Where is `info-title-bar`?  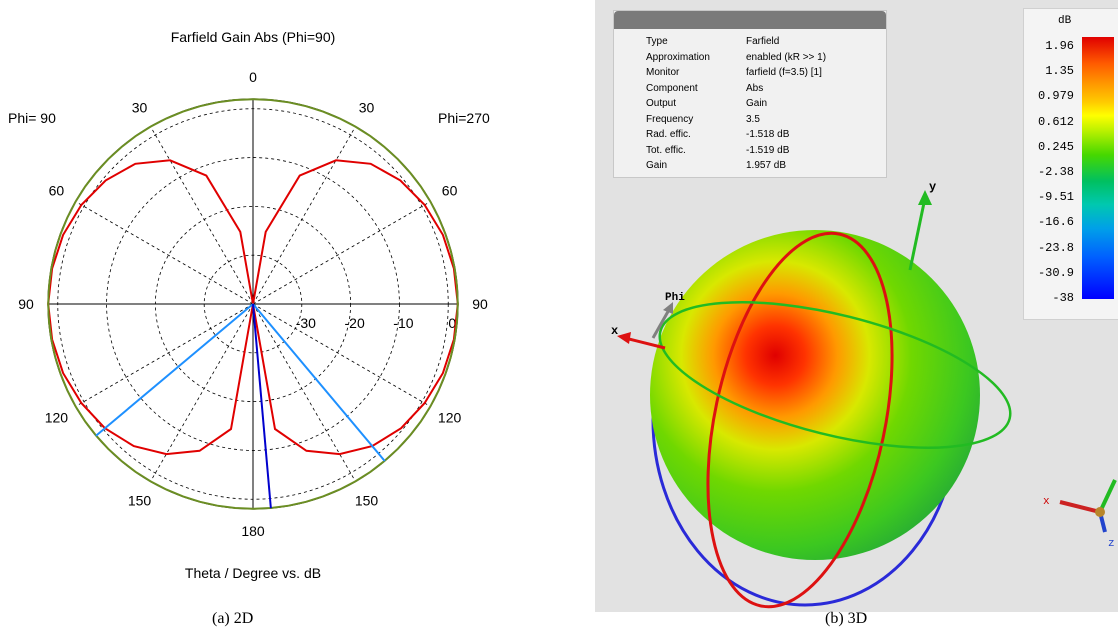
info-title-bar is located at coordinates (750, 20).